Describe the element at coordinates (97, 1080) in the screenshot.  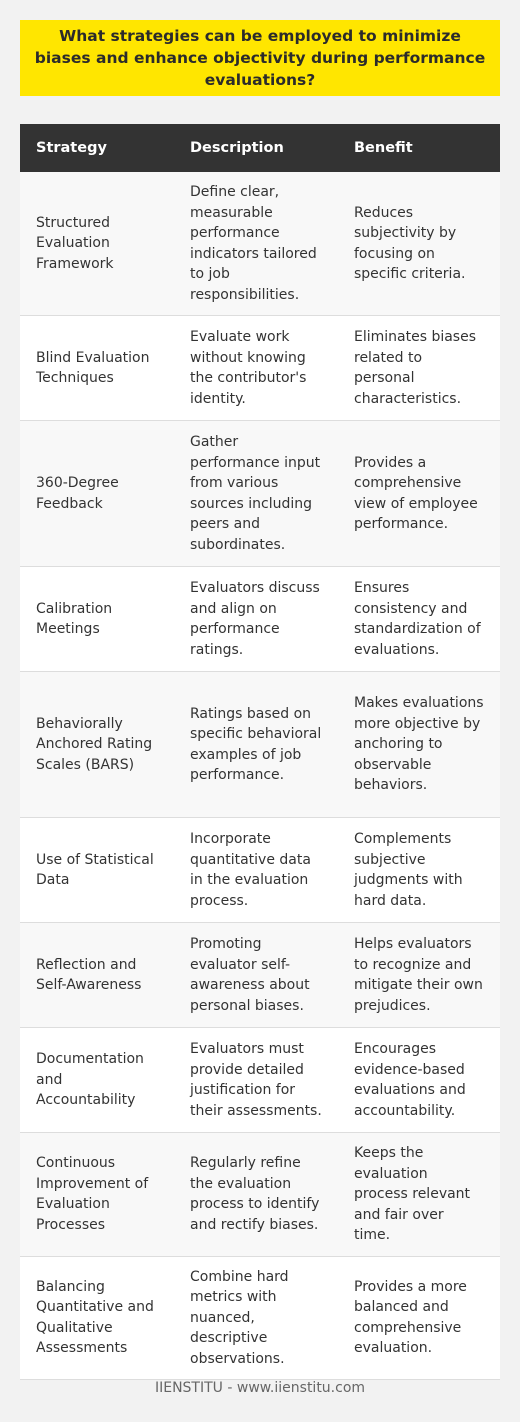
I see `cell-strategy: Documentation and Accountability` at that location.